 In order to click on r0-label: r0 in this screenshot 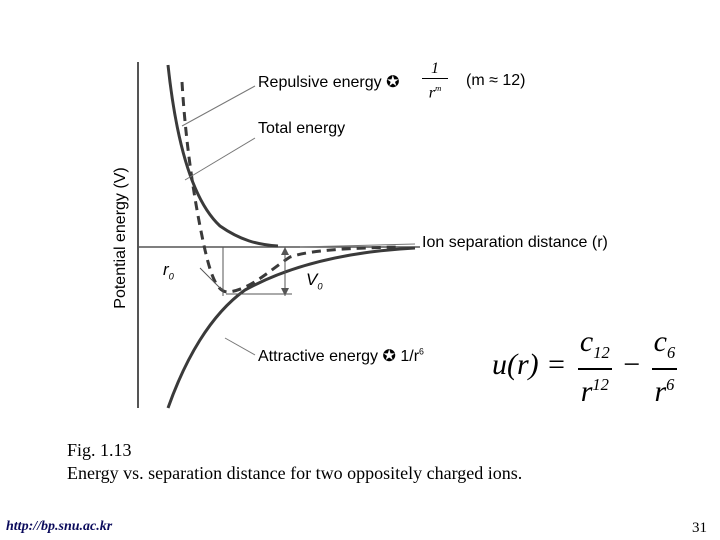, I will do `click(168, 271)`.